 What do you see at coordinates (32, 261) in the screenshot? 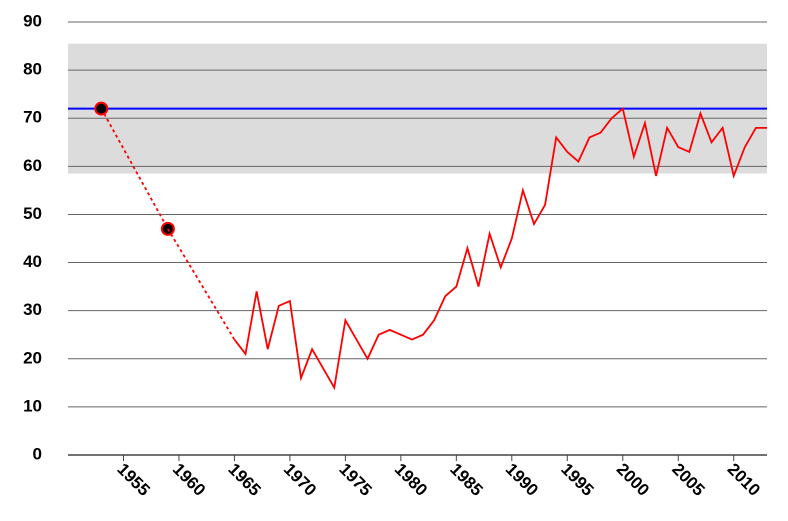
I see `y-tick-label: 40` at bounding box center [32, 261].